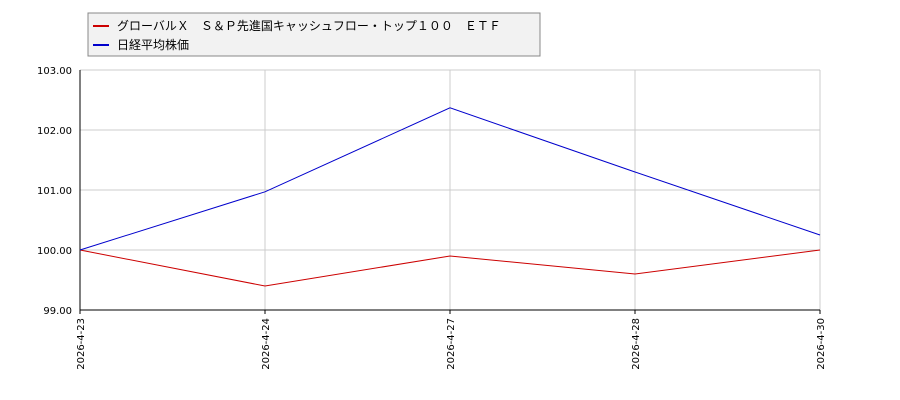 This screenshot has width=900, height=400. Describe the element at coordinates (54, 71) in the screenshot. I see `y-tick-label: 103.00` at that location.